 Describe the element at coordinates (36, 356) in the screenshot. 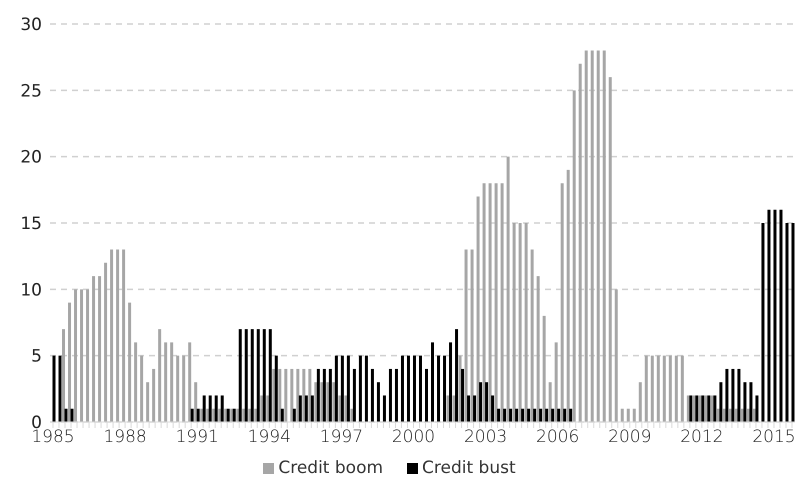

I see `y-tick-label: 5` at that location.